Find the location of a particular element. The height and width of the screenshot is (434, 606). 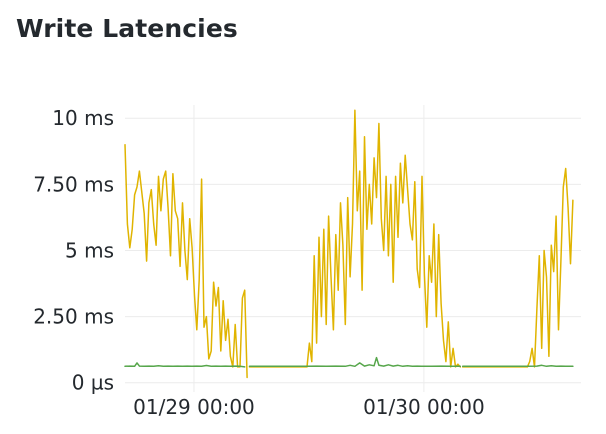

y-tick-label: 0 µs is located at coordinates (93, 383).